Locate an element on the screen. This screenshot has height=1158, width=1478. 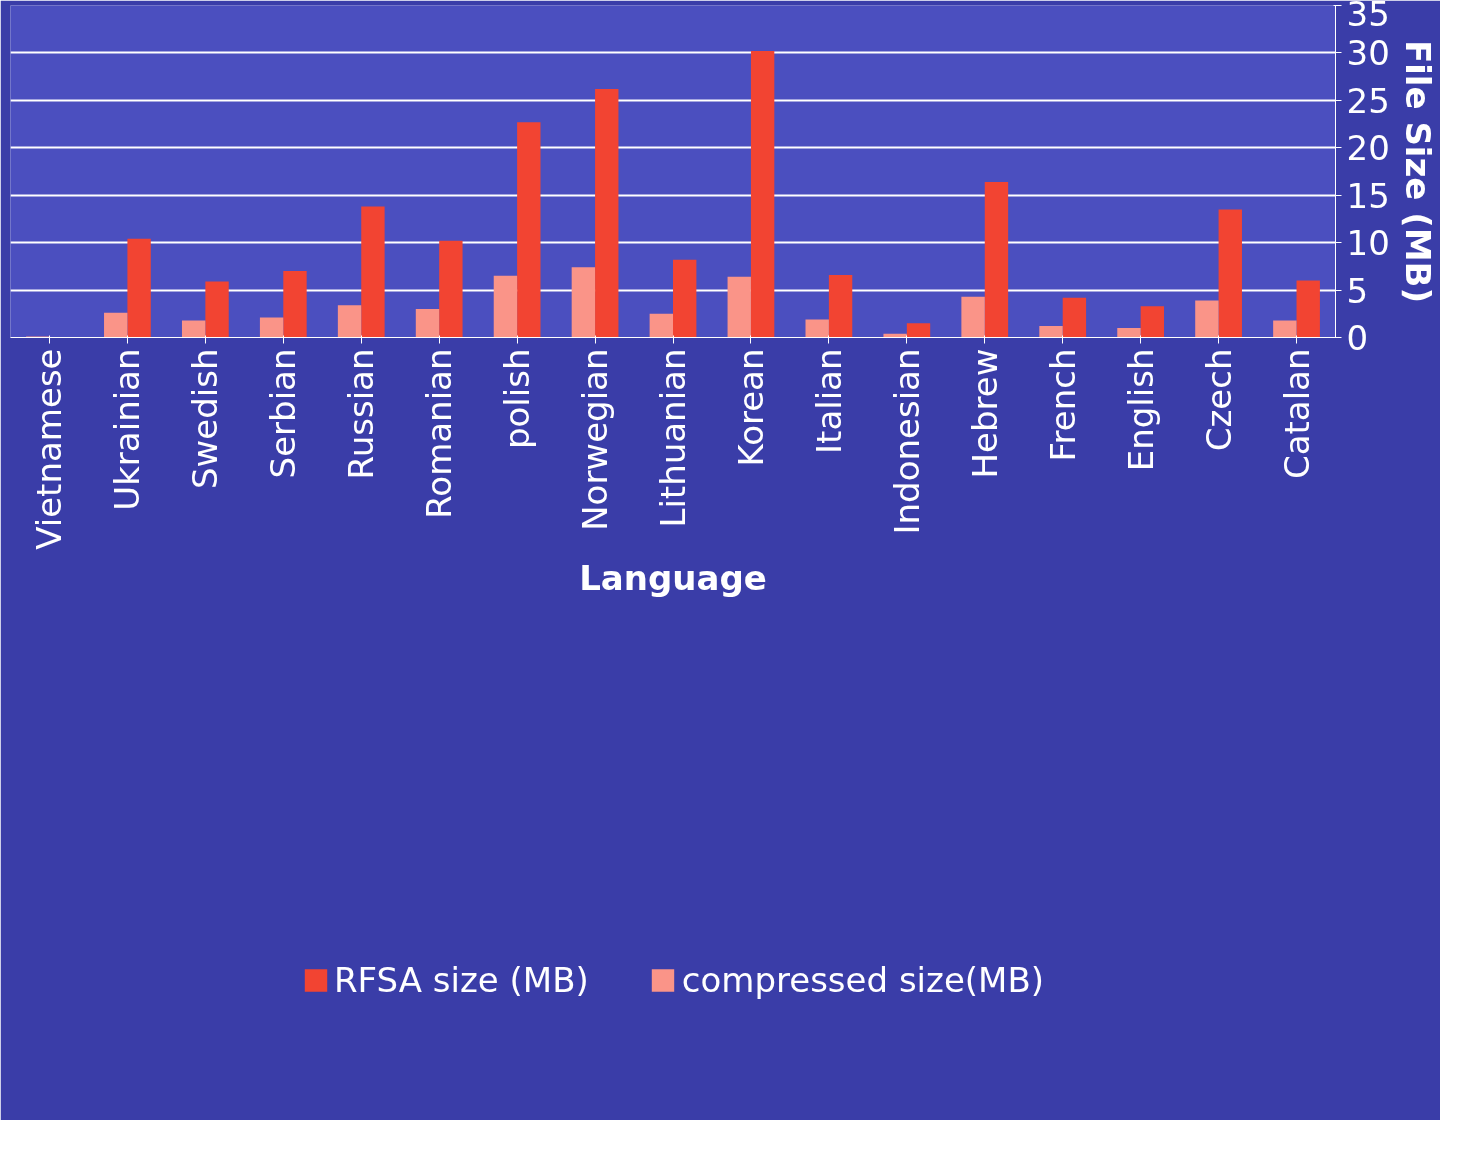
x-tick-label: Italian is located at coordinates (828, 401).